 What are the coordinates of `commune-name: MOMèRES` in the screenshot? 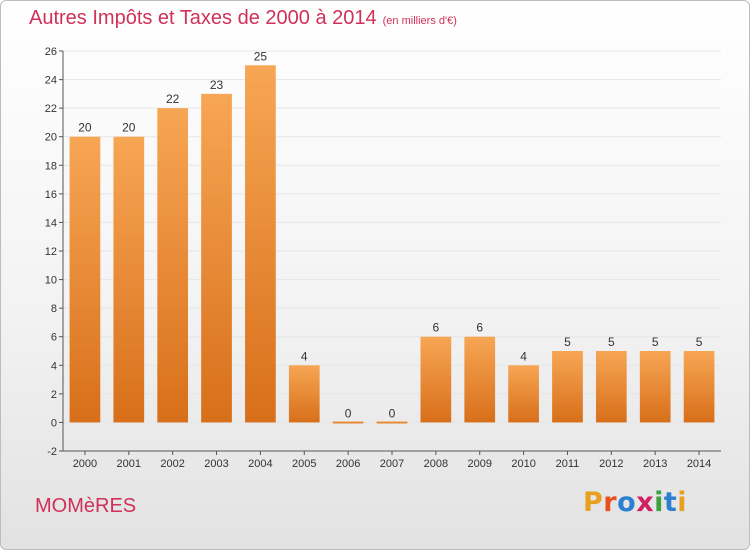 It's located at (86, 506).